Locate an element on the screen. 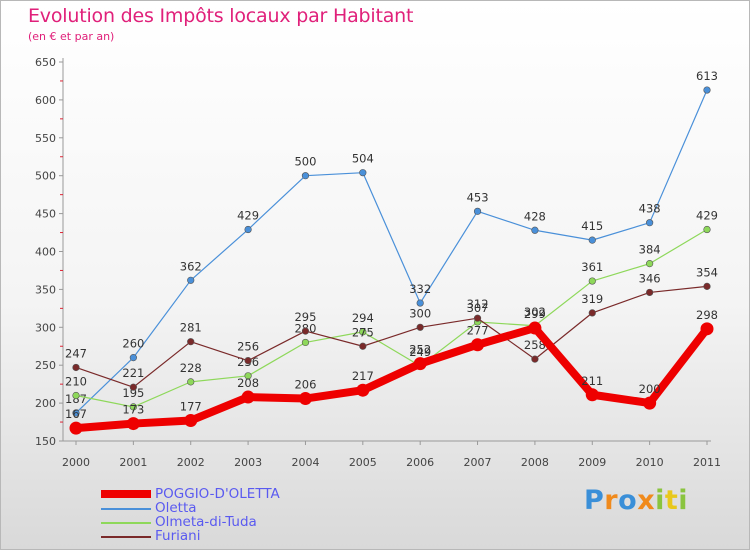 This screenshot has width=750, height=550. data-label: 312 is located at coordinates (478, 304).